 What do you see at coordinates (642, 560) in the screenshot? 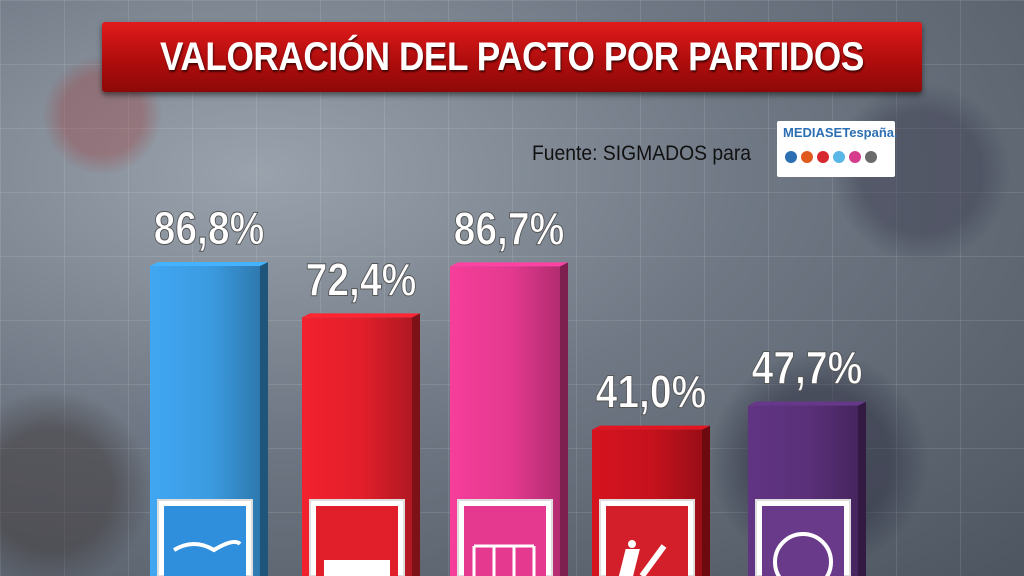
I see `iu-logo-mark-icon` at bounding box center [642, 560].